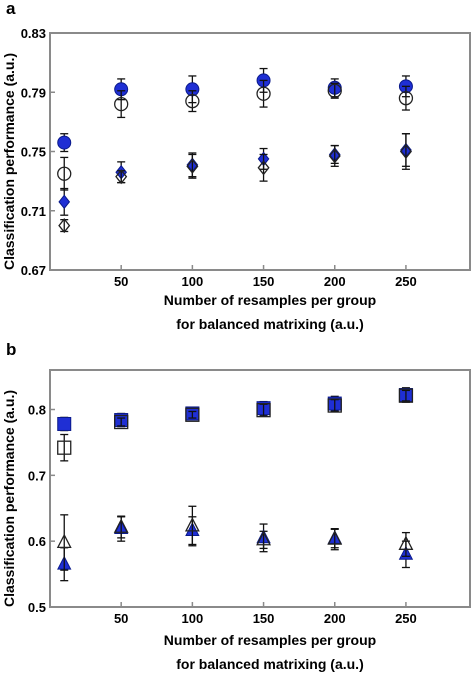 The height and width of the screenshot is (676, 474). Describe the element at coordinates (235, 174) in the screenshot. I see `series-diamond-filled` at that location.